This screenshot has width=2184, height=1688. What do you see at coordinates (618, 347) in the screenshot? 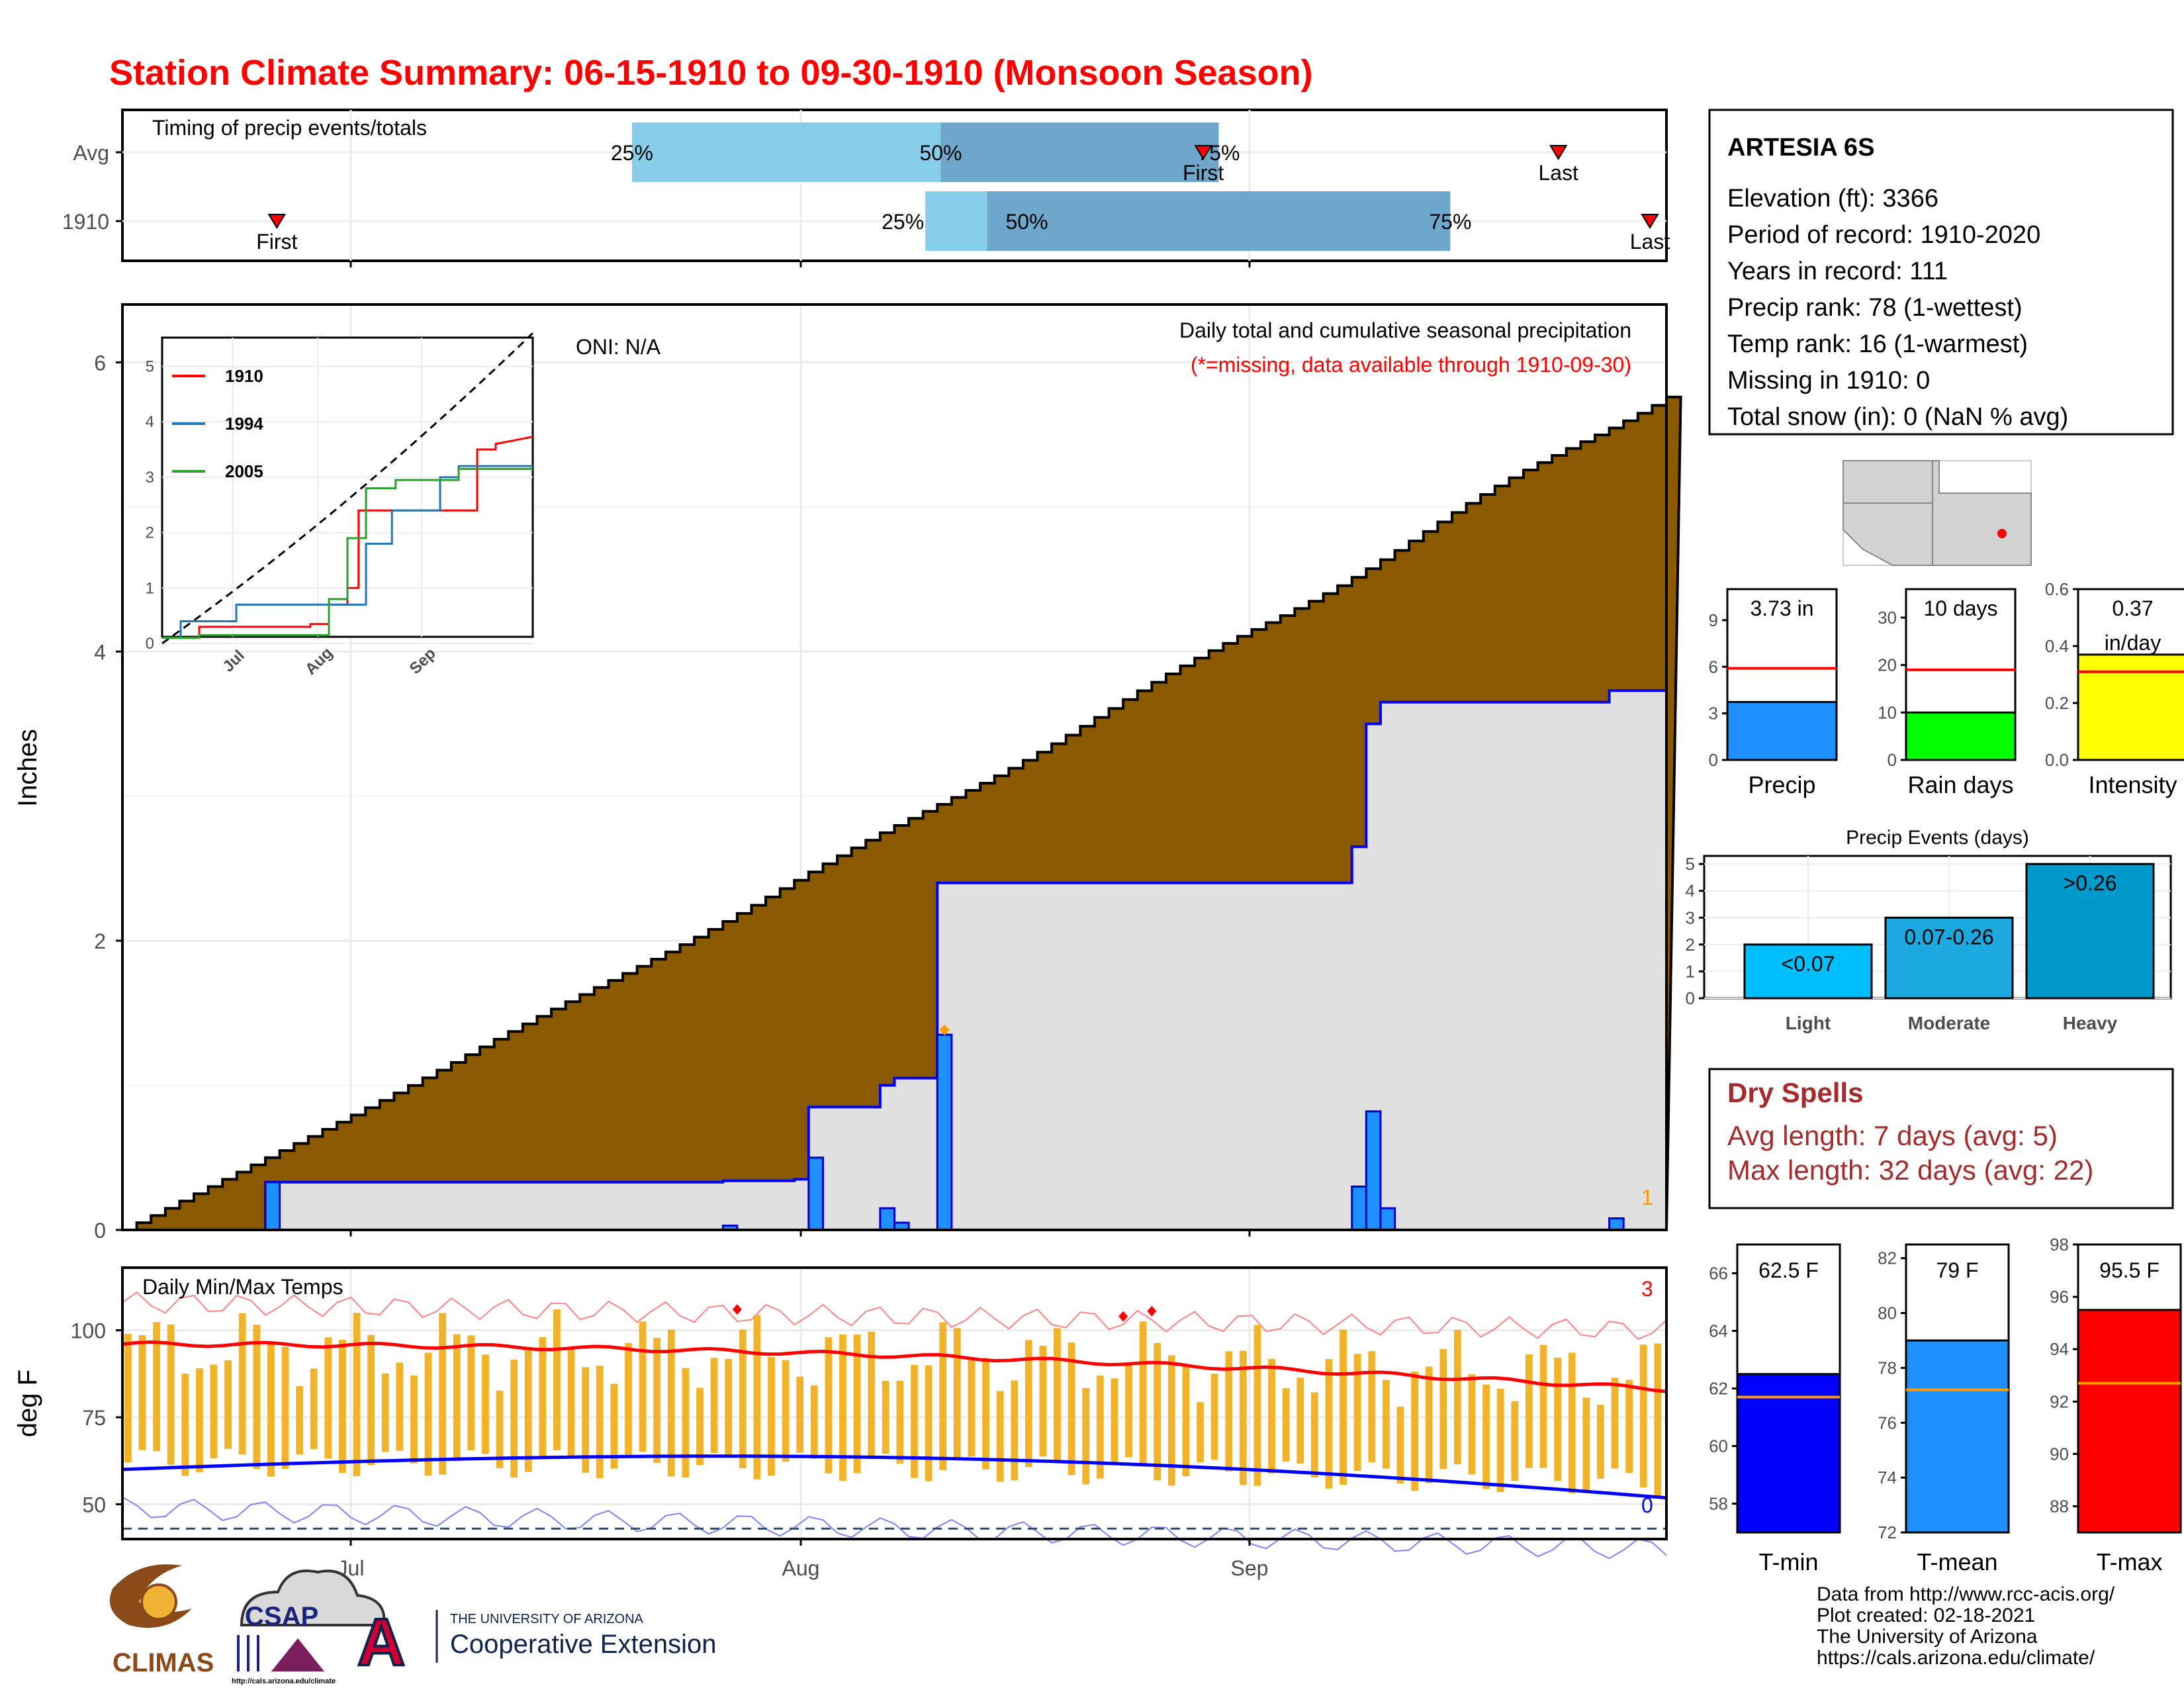
I see `oni-label: ONI: N/A` at bounding box center [618, 347].